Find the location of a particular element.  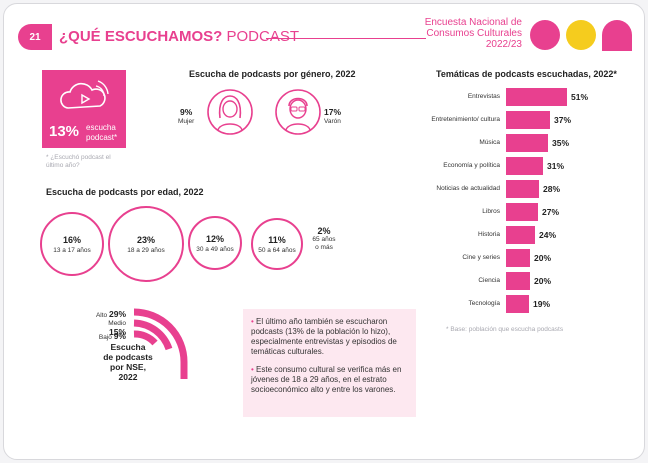

page-title-light: PODCAST is located at coordinates (261, 36).